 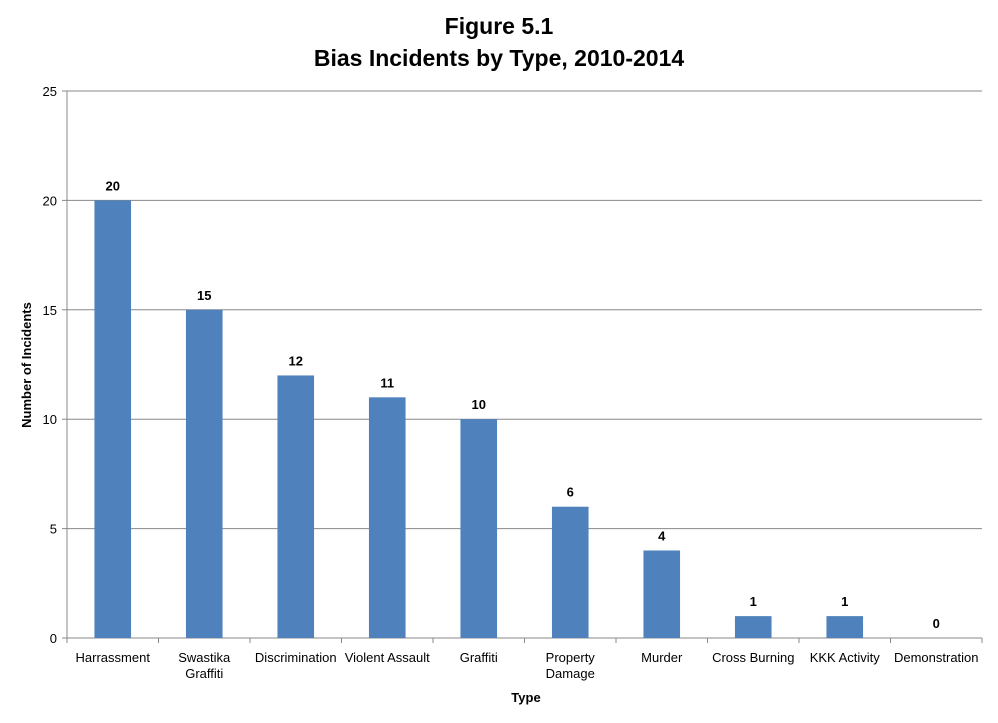 What do you see at coordinates (113, 185) in the screenshot?
I see `data-label: 20` at bounding box center [113, 185].